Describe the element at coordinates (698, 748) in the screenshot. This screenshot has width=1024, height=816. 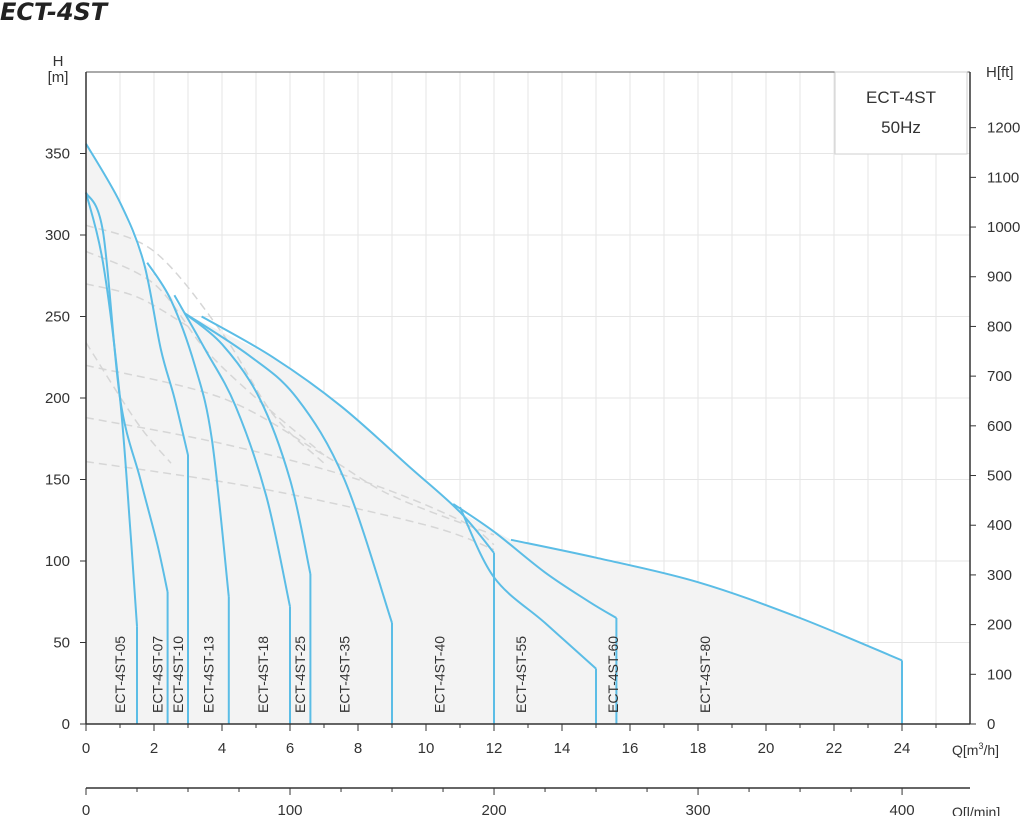
I see `x-tick-label: 18` at that location.